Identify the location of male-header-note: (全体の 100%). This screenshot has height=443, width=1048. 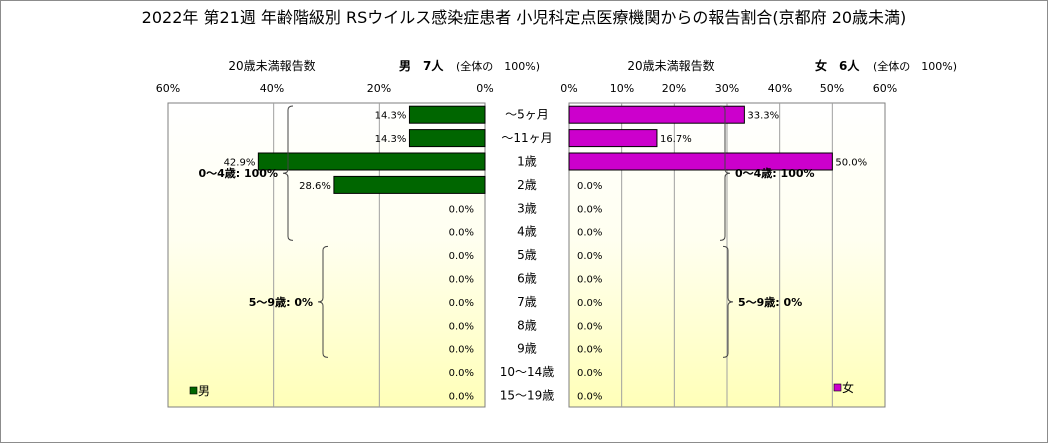
(498, 66).